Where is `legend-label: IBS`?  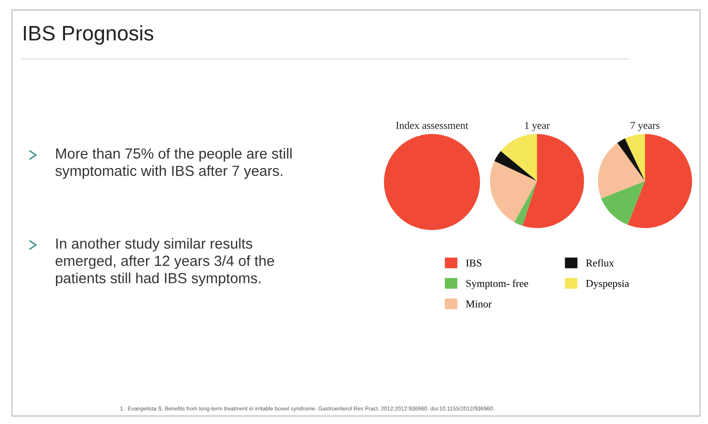 legend-label: IBS is located at coordinates (474, 263).